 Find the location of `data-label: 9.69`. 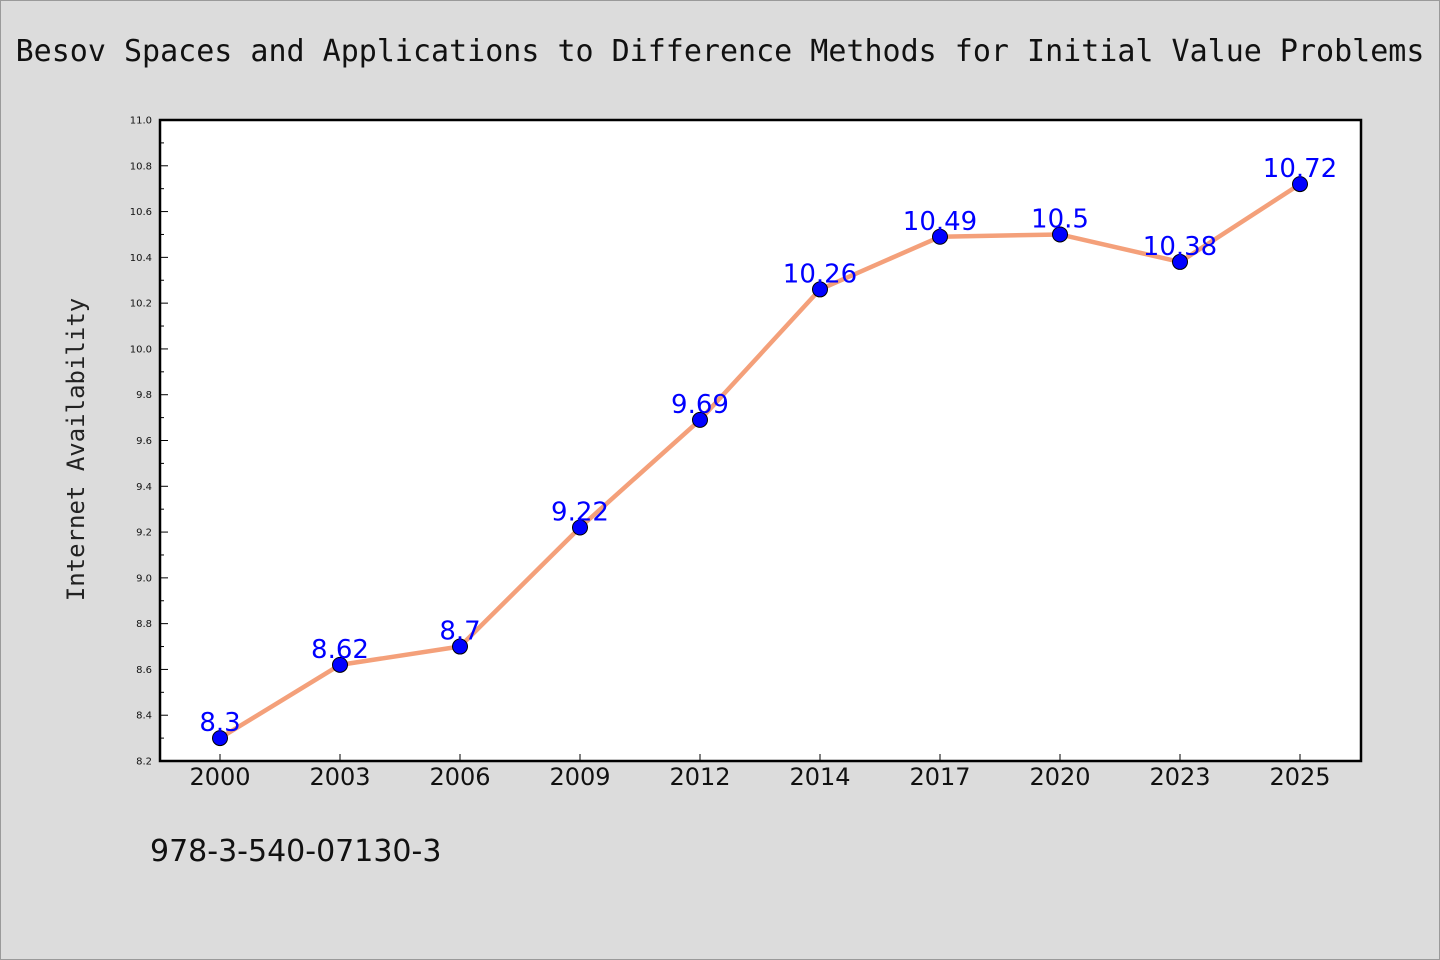

data-label: 9.69 is located at coordinates (700, 405).